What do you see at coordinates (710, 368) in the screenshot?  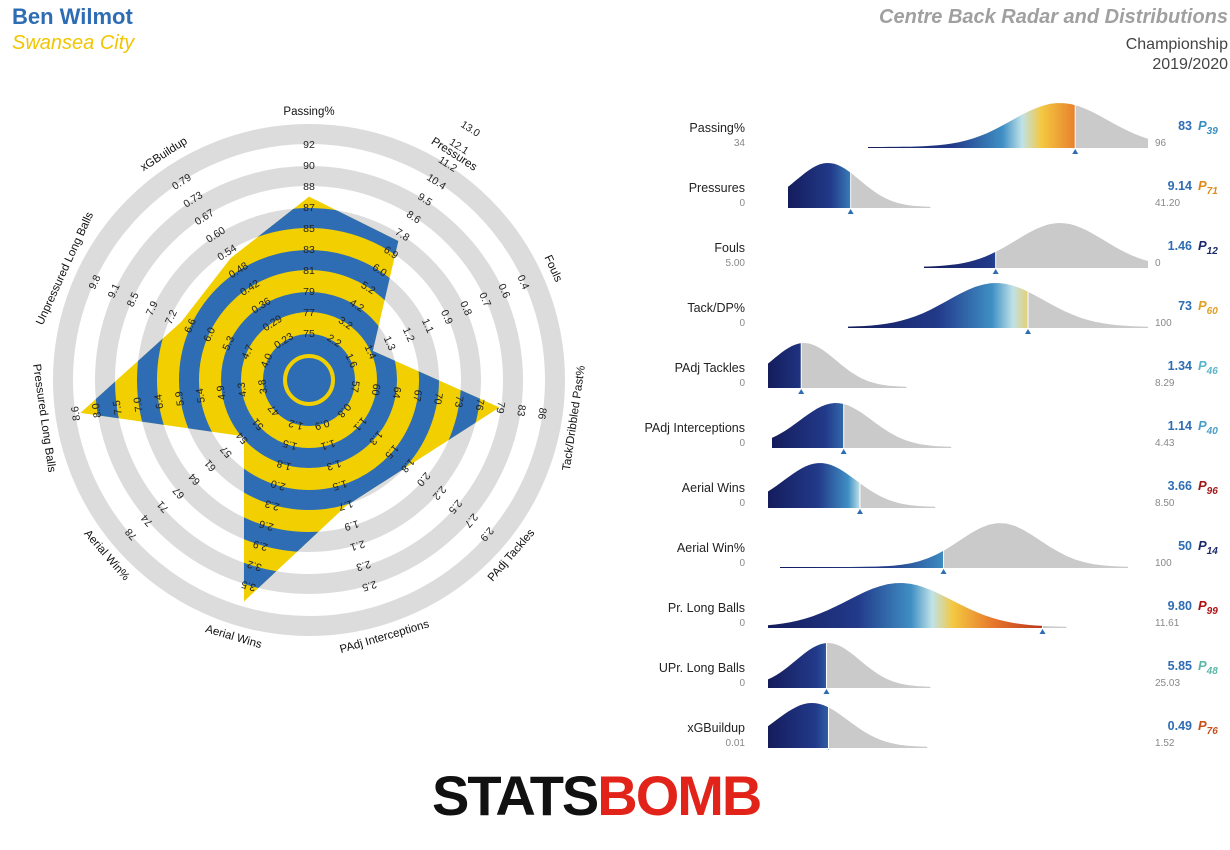 I see `dist-metric-label: PAdj Tackles` at bounding box center [710, 368].